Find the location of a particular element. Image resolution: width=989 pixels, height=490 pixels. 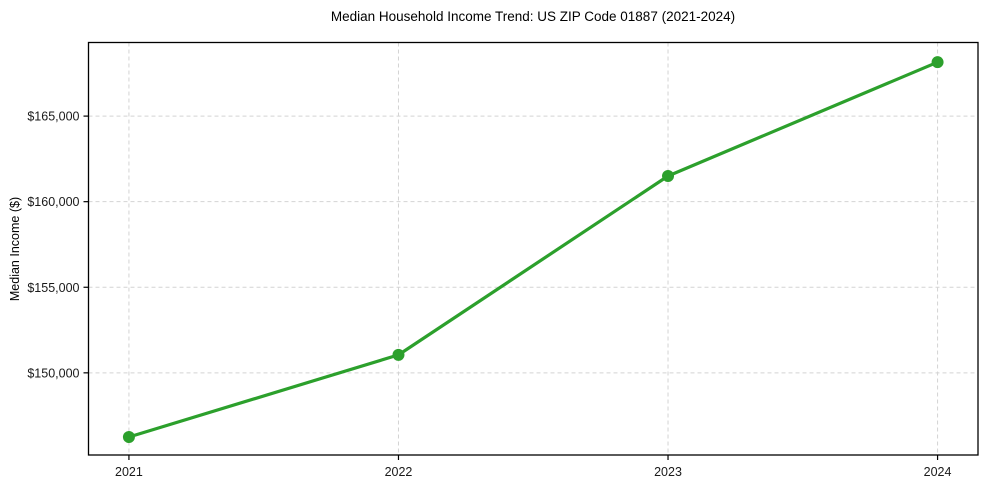

y-axis-label: Median Income ($) is located at coordinates (15, 249).